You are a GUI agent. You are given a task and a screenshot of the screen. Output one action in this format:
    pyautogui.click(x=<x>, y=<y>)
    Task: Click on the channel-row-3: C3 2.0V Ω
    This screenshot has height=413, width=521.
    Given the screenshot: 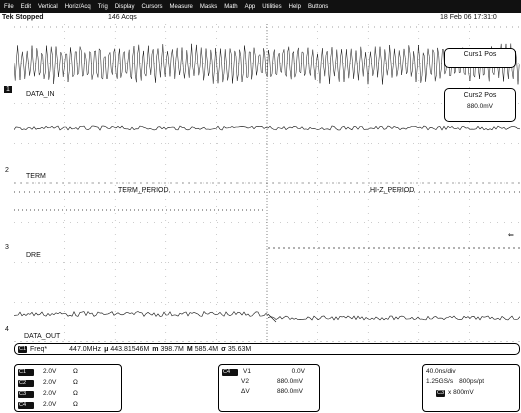 What is the action you would take?
    pyautogui.click(x=48, y=394)
    